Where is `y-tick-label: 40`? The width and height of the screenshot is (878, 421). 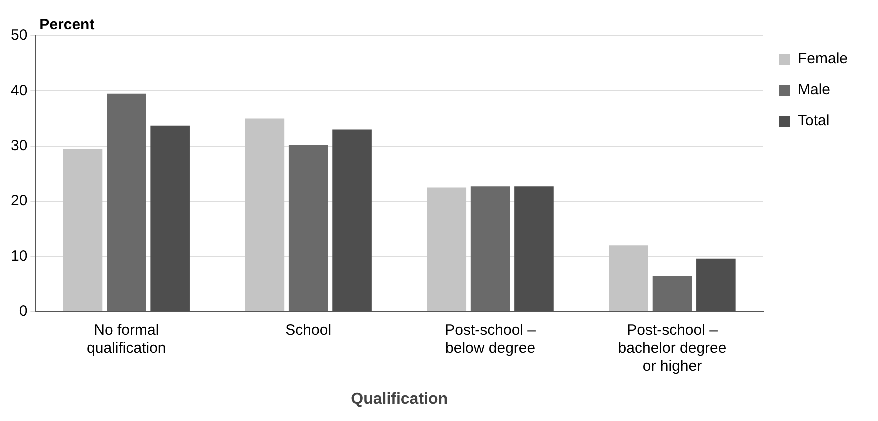
y-tick-label: 40 is located at coordinates (19, 91).